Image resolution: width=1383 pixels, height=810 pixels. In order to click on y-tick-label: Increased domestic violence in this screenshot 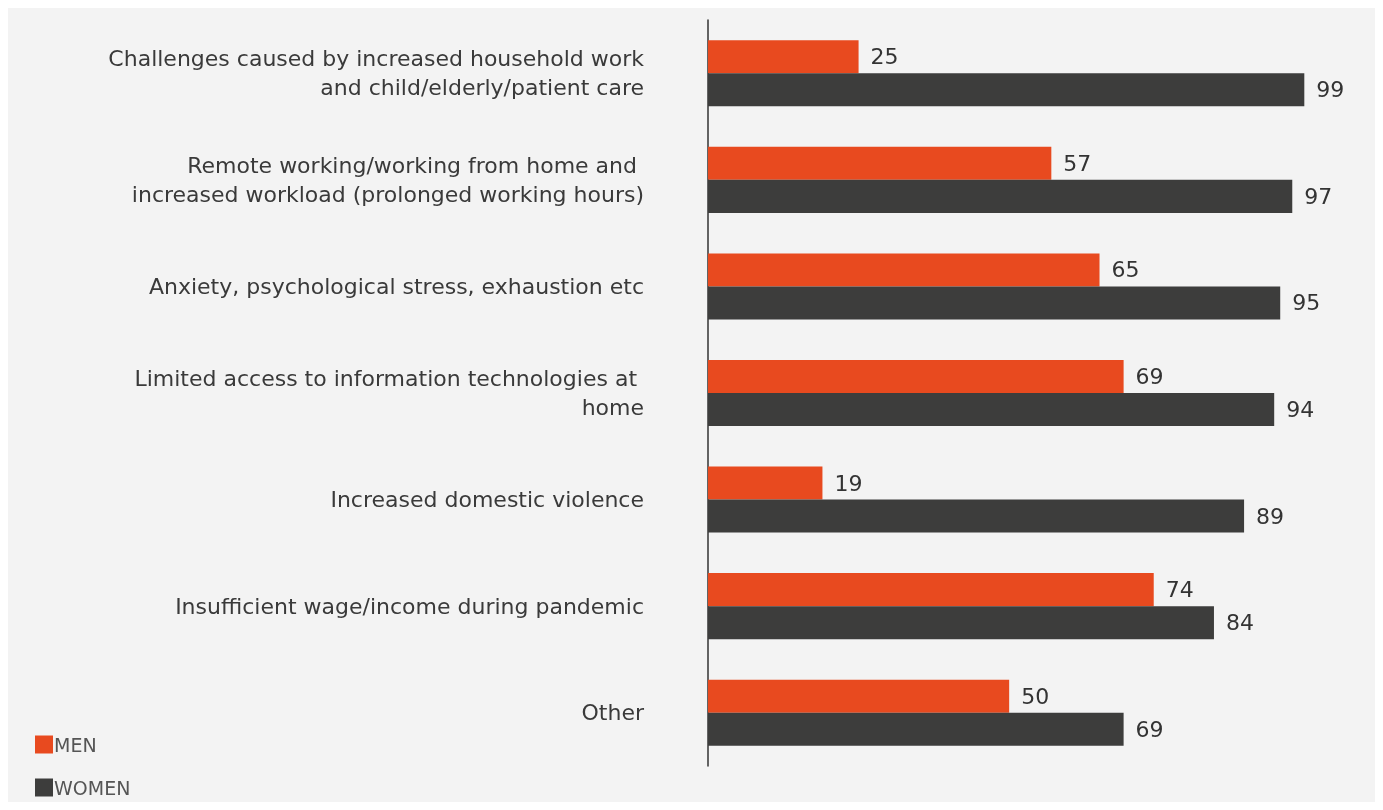, I will do `click(487, 500)`.